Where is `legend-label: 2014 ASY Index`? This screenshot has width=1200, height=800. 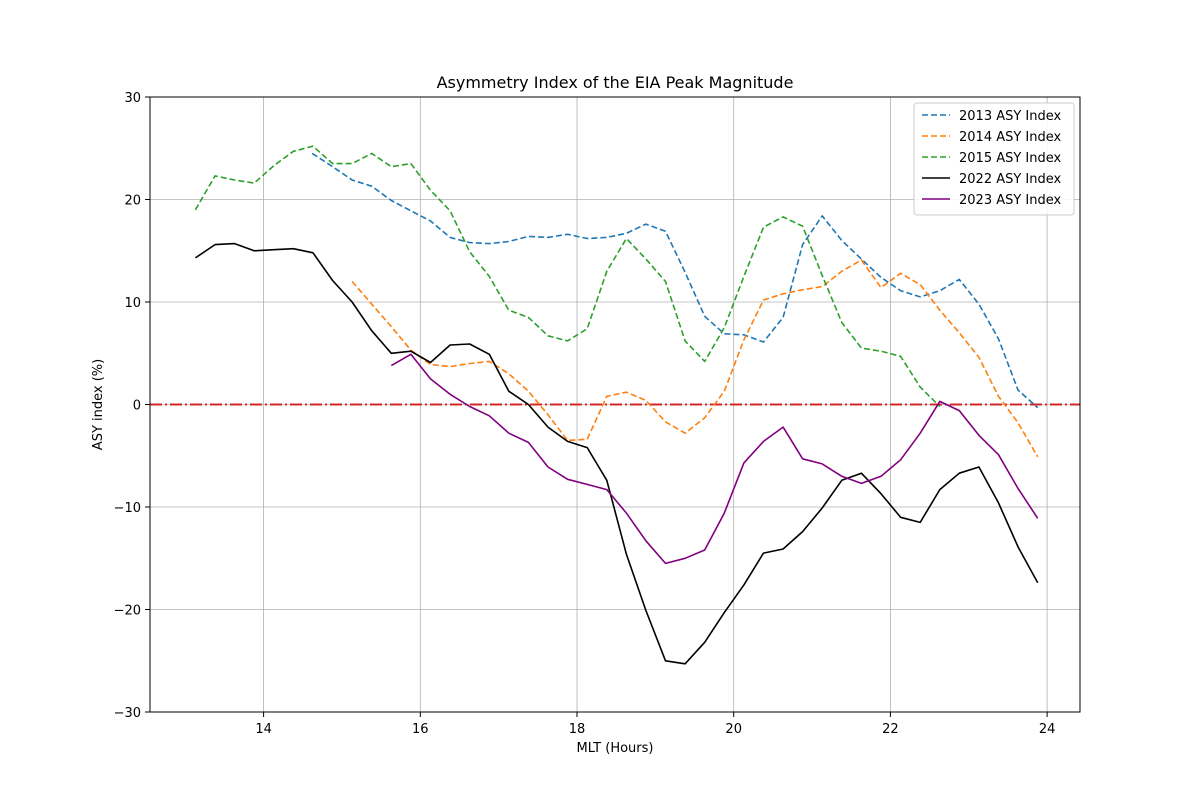 legend-label: 2014 ASY Index is located at coordinates (1010, 137).